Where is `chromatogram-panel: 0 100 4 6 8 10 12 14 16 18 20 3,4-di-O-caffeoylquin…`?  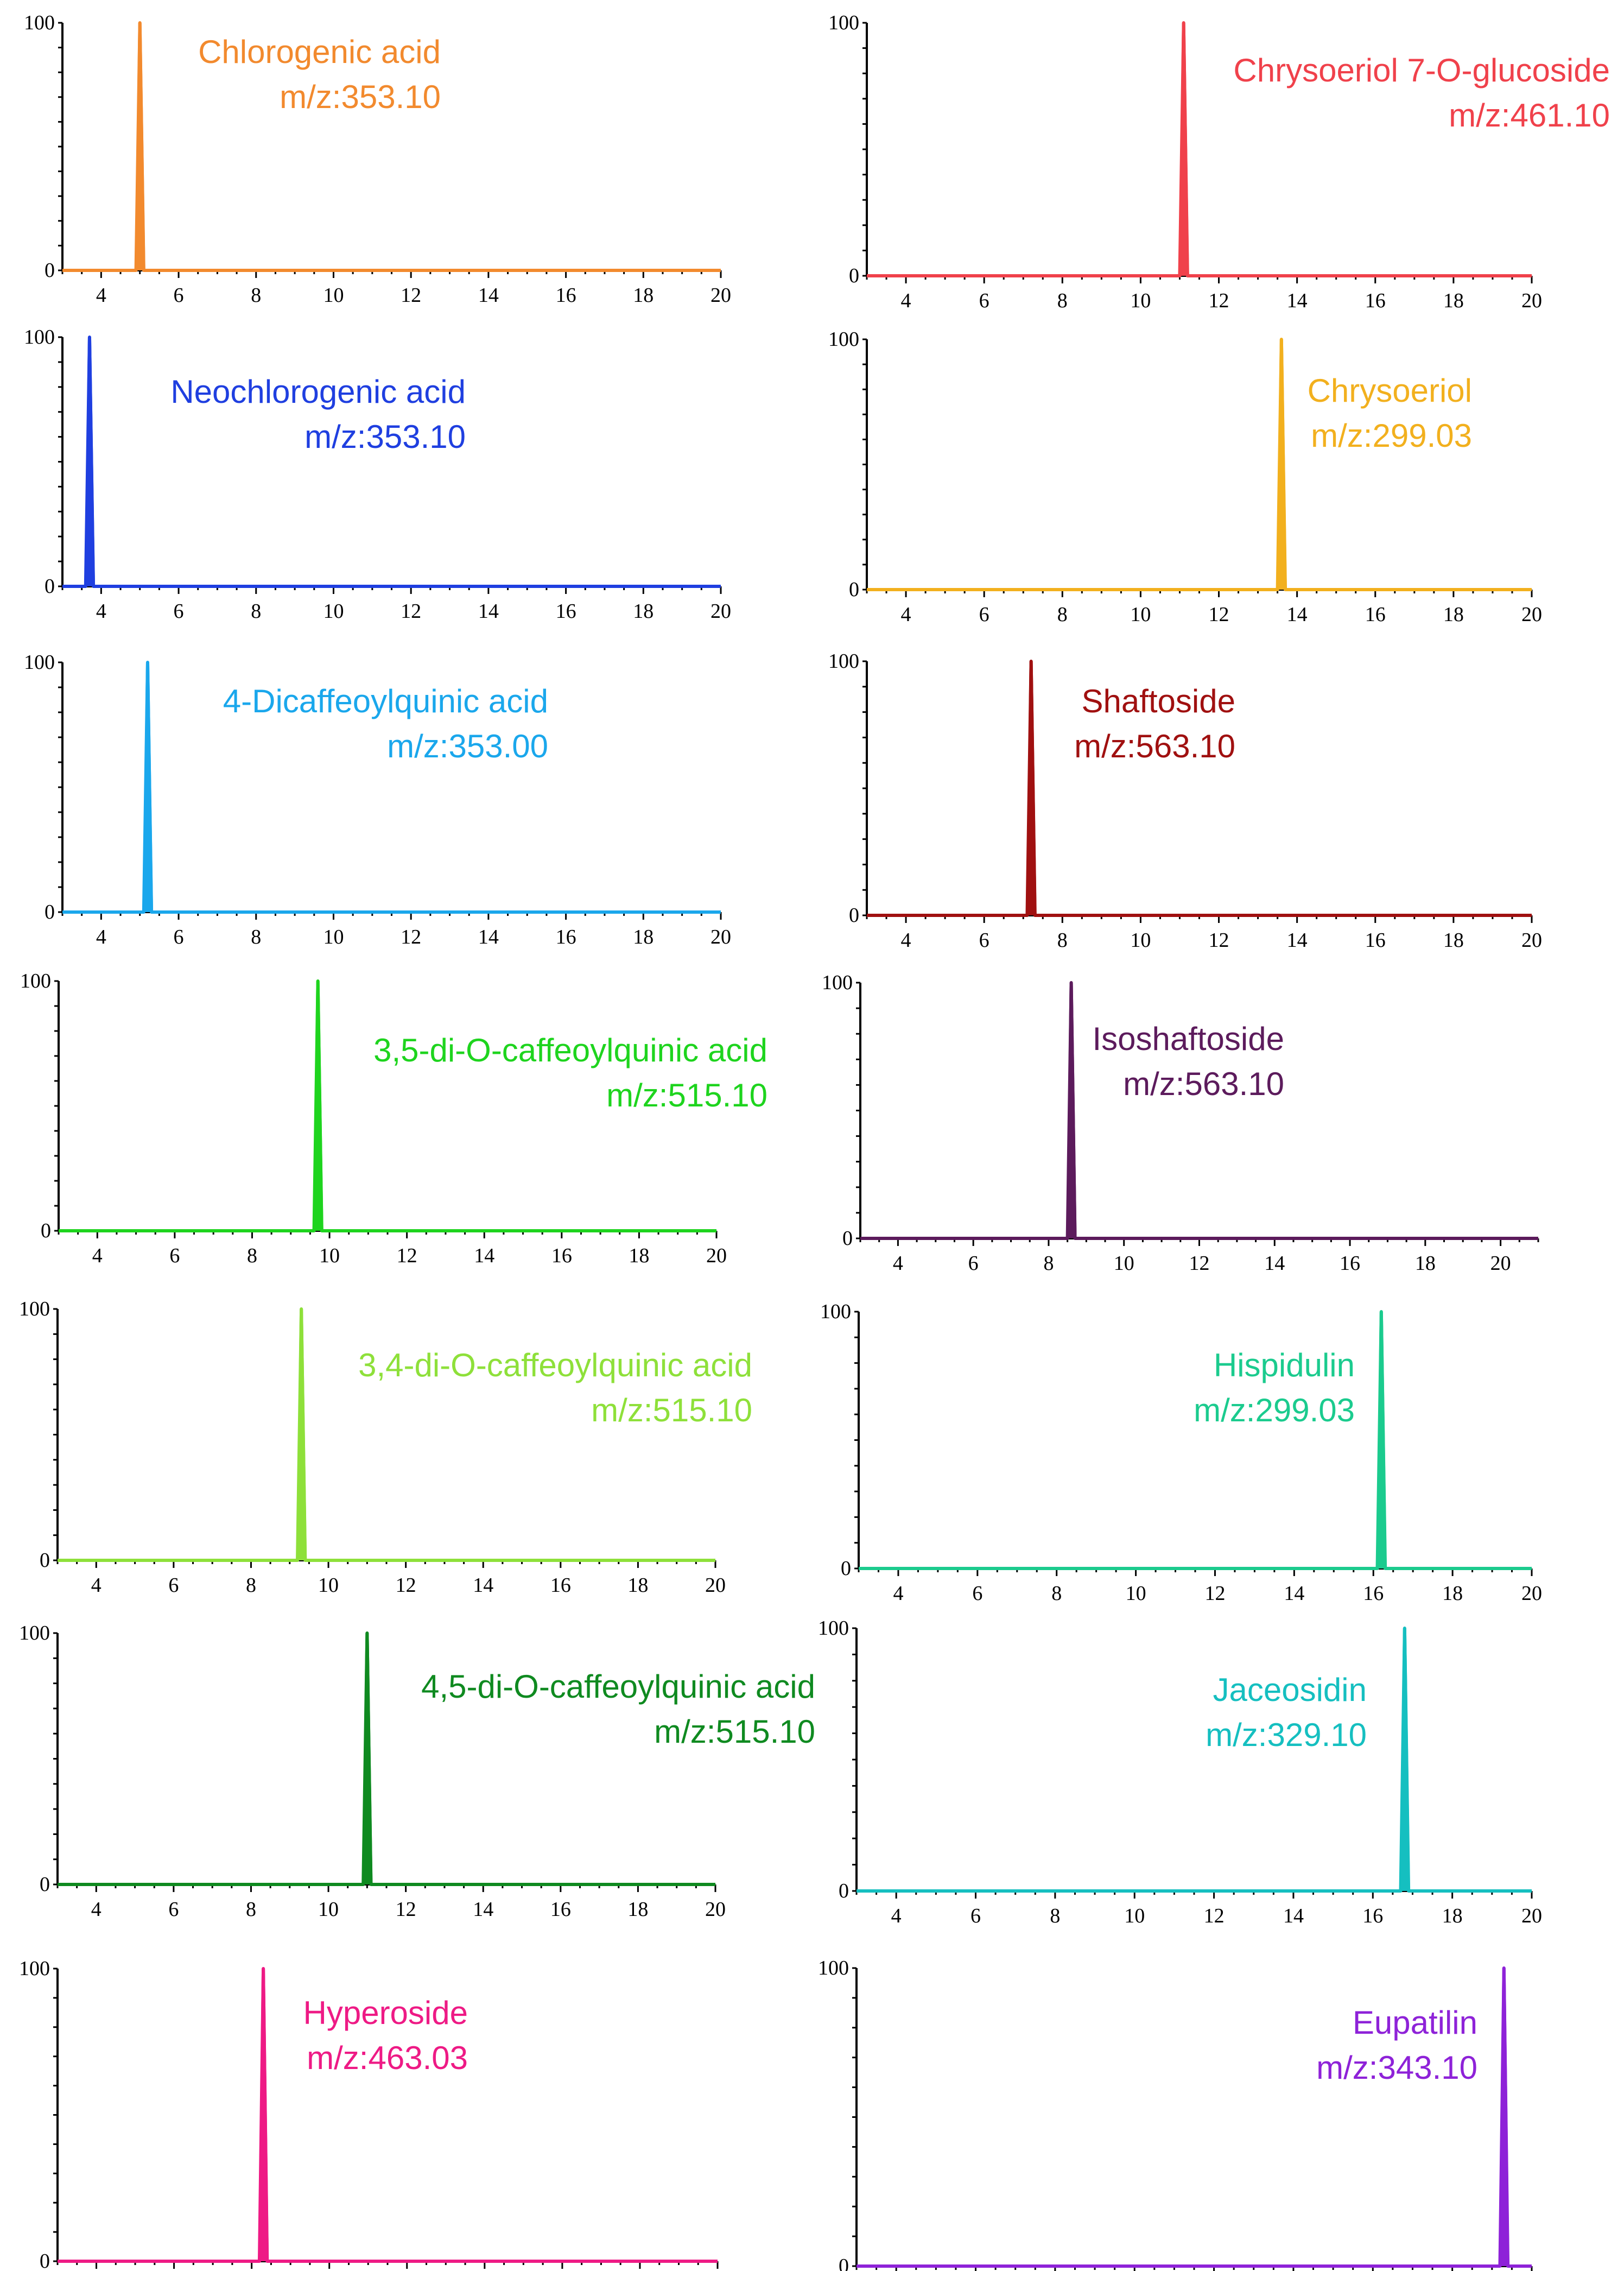 chromatogram-panel: 0 100 4 6 8 10 12 14 16 18 20 3,4-di-O-caffeoylquin… is located at coordinates (385, 1447).